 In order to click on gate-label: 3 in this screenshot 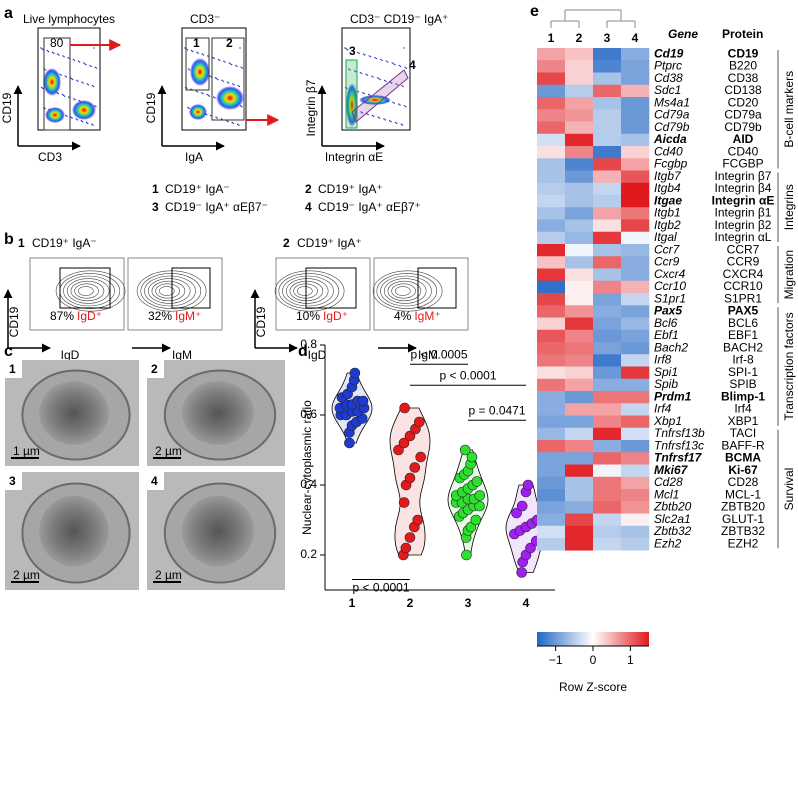, I will do `click(352, 51)`.